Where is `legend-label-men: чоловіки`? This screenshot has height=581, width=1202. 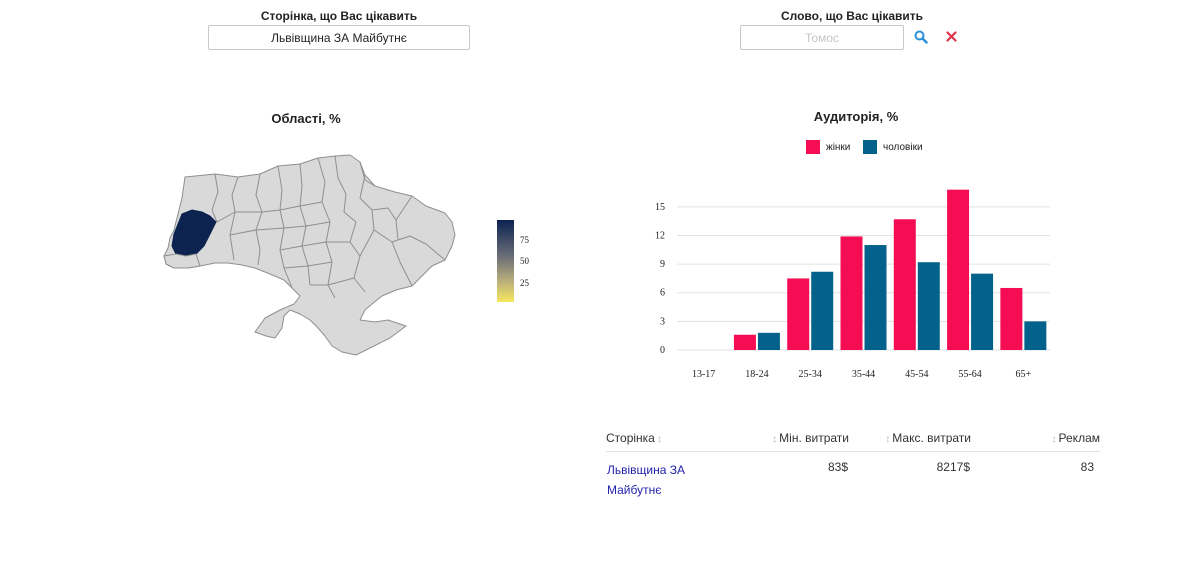 legend-label-men: чоловіки is located at coordinates (903, 147).